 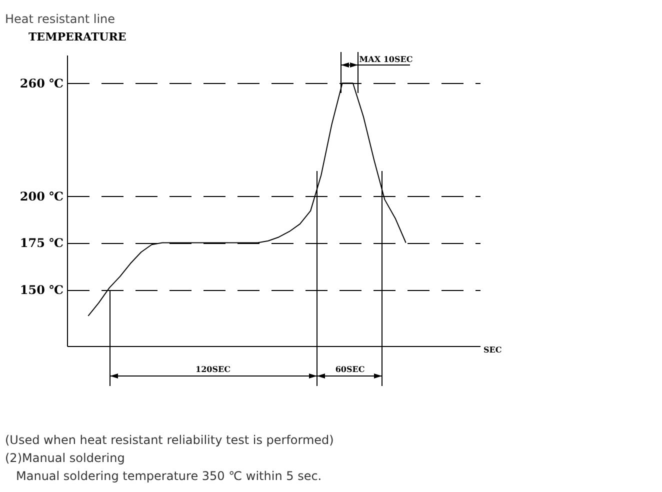 I want to click on y-tick-label: 200 ℃, so click(x=42, y=196).